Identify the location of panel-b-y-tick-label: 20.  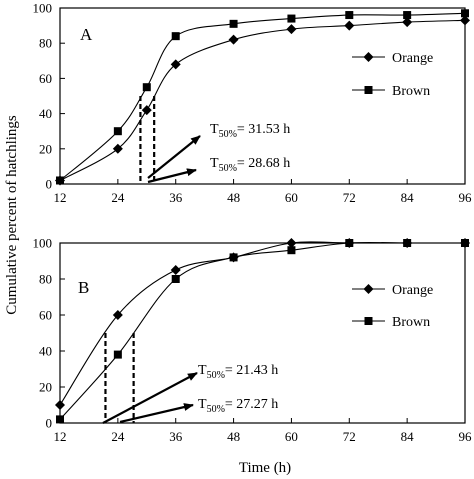
(45, 387).